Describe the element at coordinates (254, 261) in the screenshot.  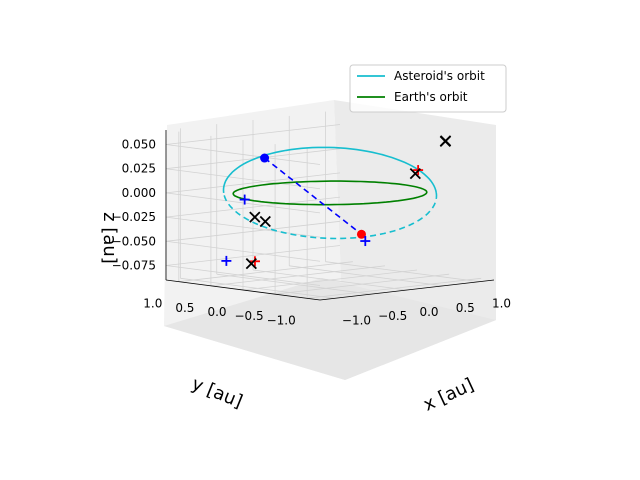
I see `red-plus-marker` at that location.